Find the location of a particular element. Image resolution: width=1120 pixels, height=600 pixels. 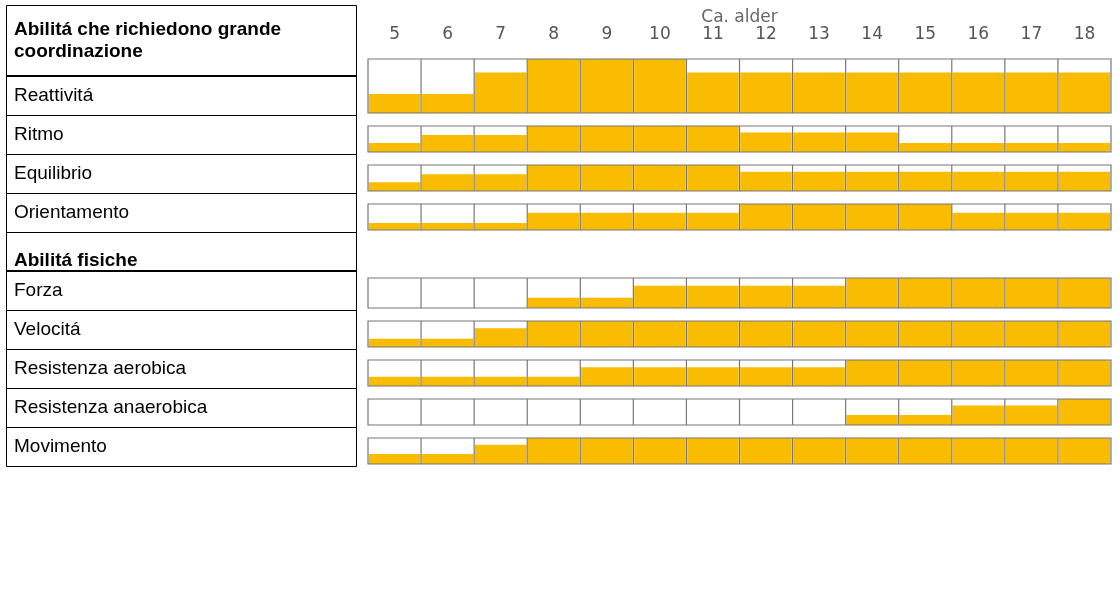

y-axis-title: Orientamento is located at coordinates (72, 212).